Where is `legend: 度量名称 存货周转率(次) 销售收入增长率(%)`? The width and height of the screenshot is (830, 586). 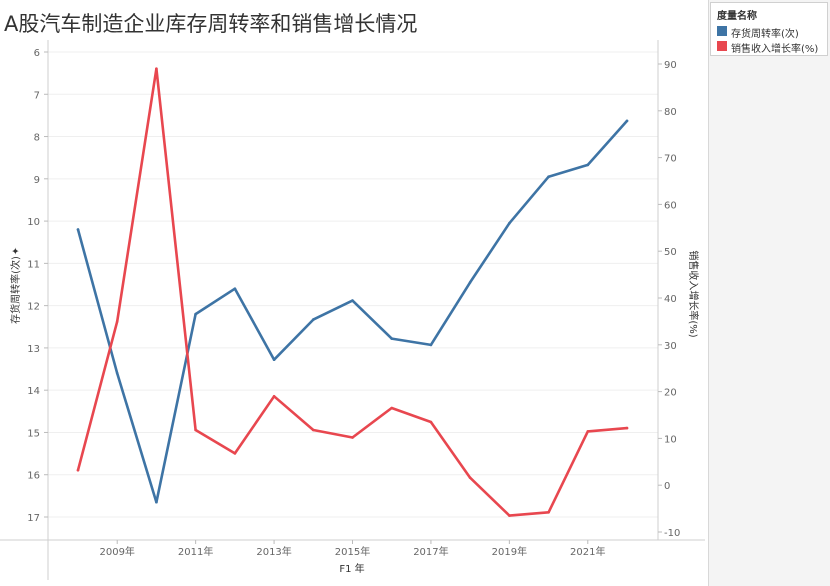
legend: 度量名称 存货周转率(次) 销售收入增长率(%) is located at coordinates (769, 29).